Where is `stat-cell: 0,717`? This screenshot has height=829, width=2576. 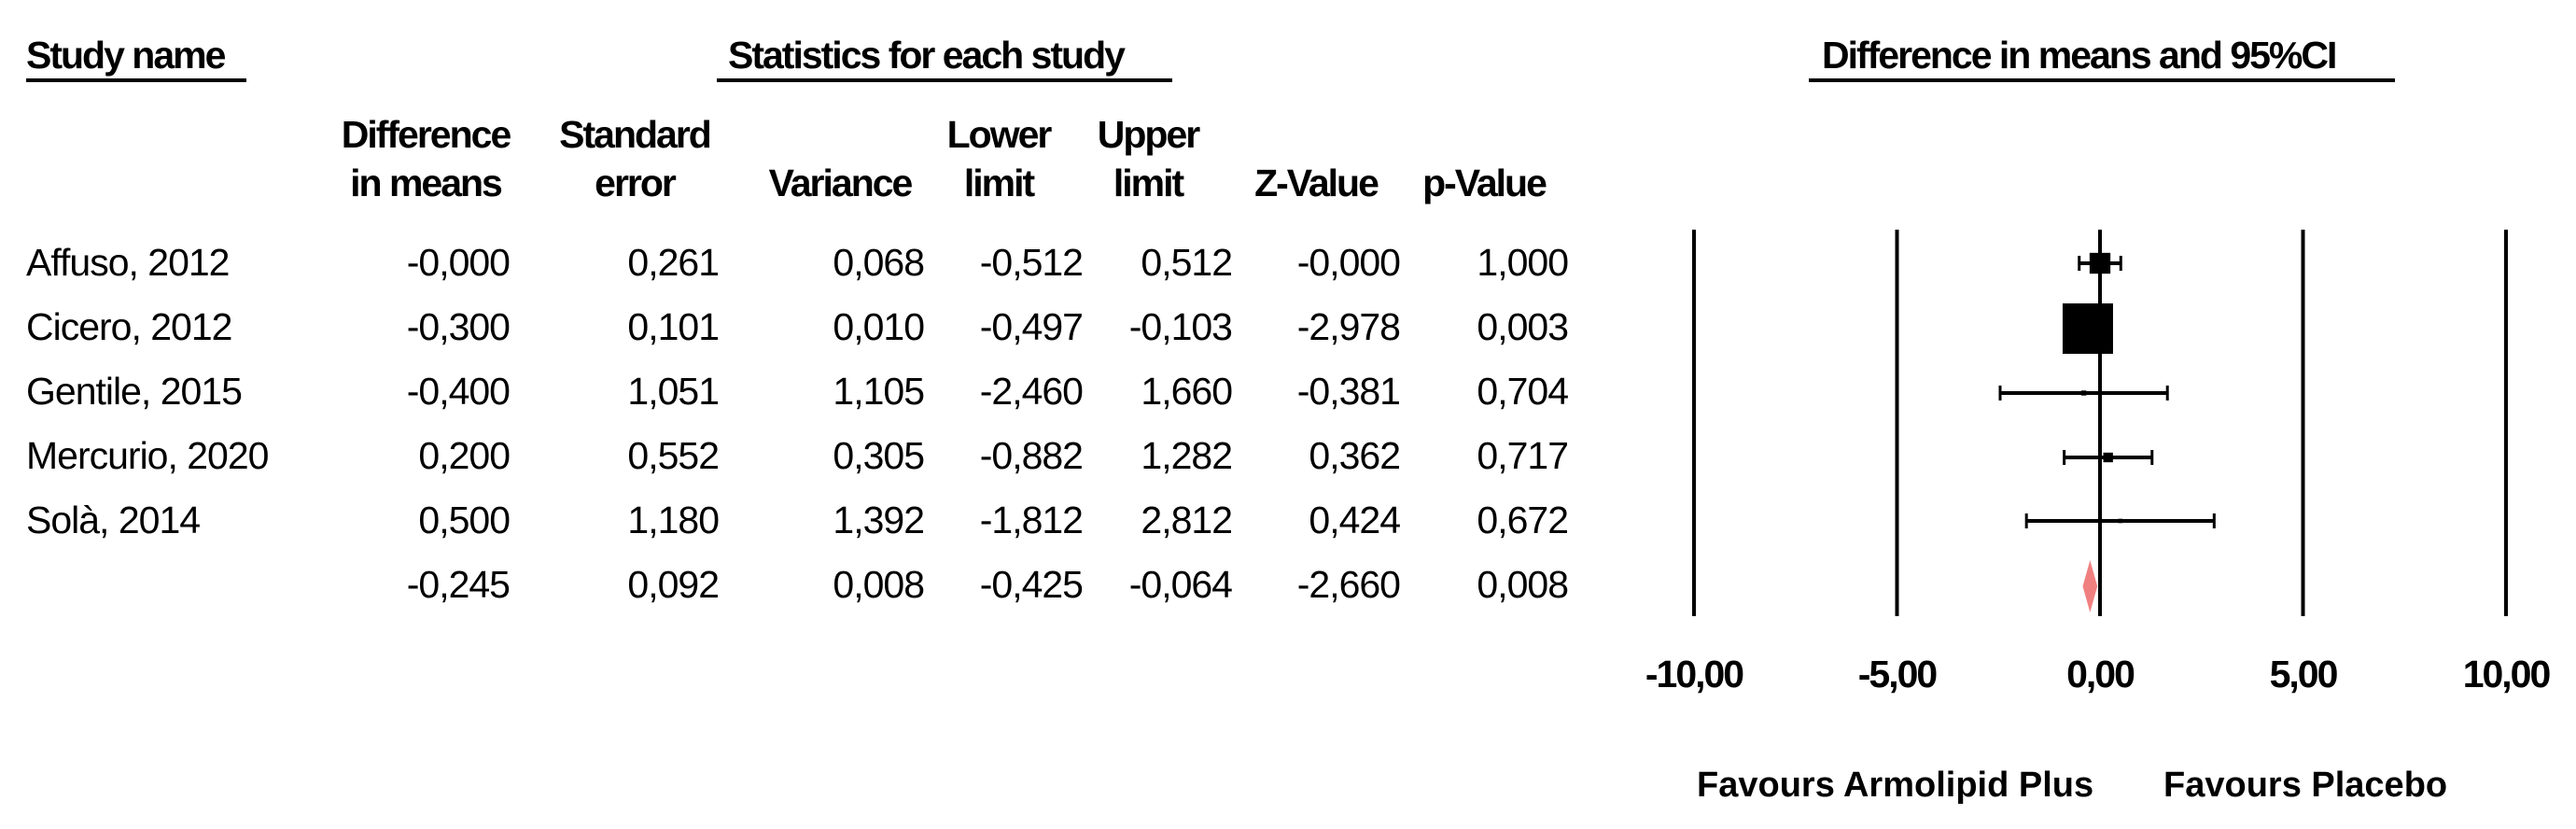
stat-cell: 0,717 is located at coordinates (1523, 455).